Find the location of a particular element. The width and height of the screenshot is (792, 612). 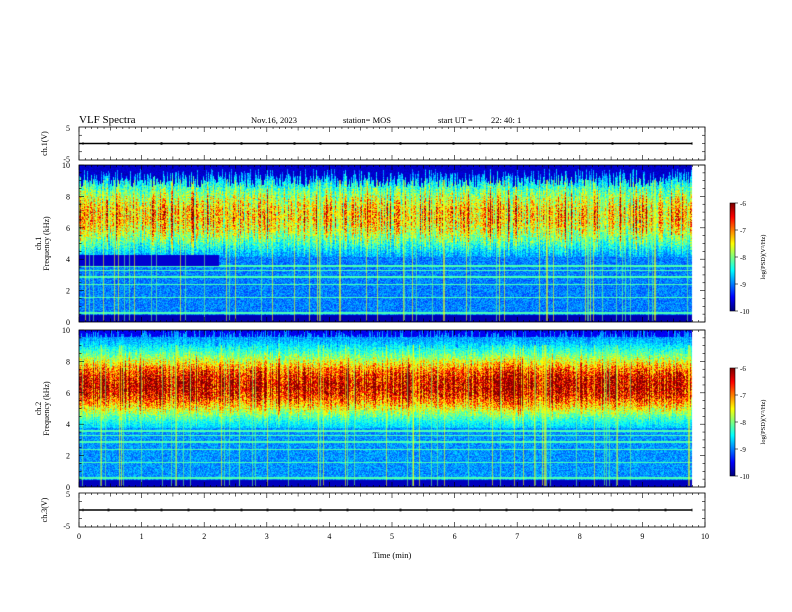

y-axis-label-channel: ch.2 is located at coordinates (38, 409).